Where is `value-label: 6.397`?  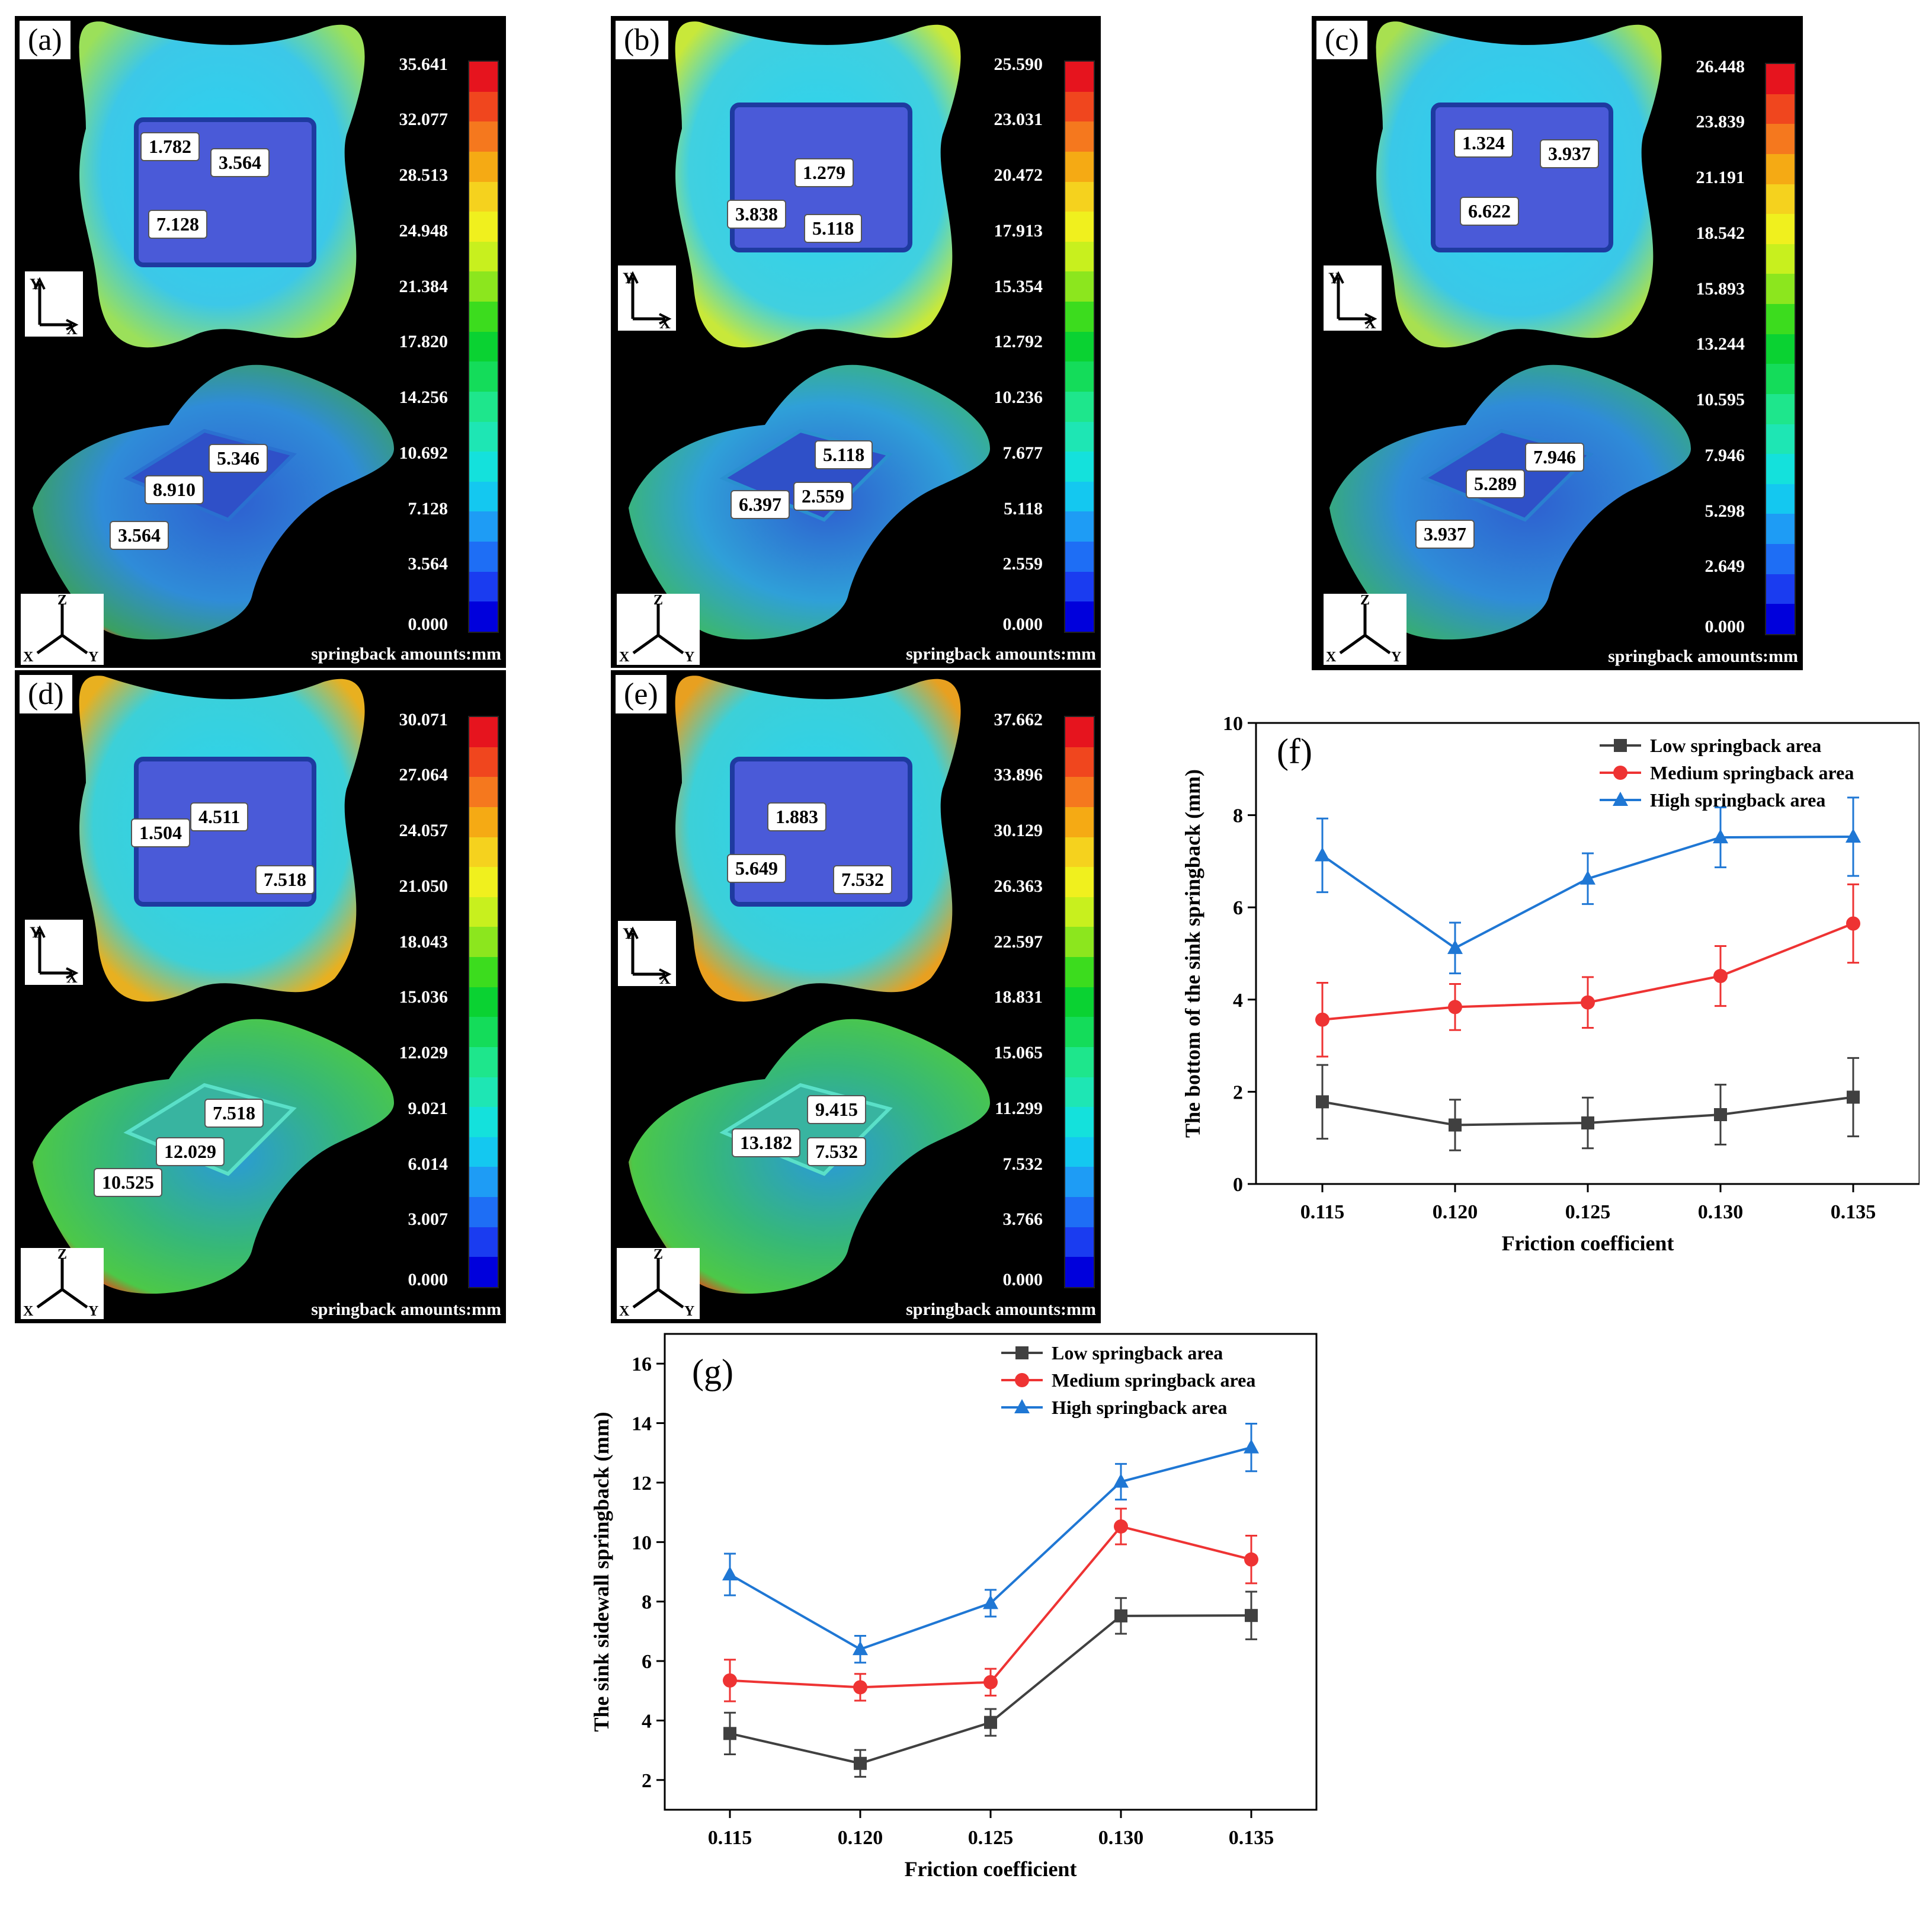
value-label: 6.397 is located at coordinates (760, 504).